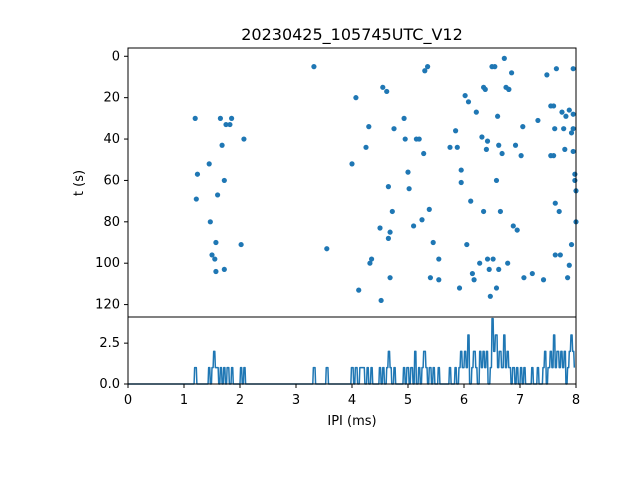 The image size is (640, 480). Describe the element at coordinates (408, 400) in the screenshot. I see `x-tick-label: 5` at that location.